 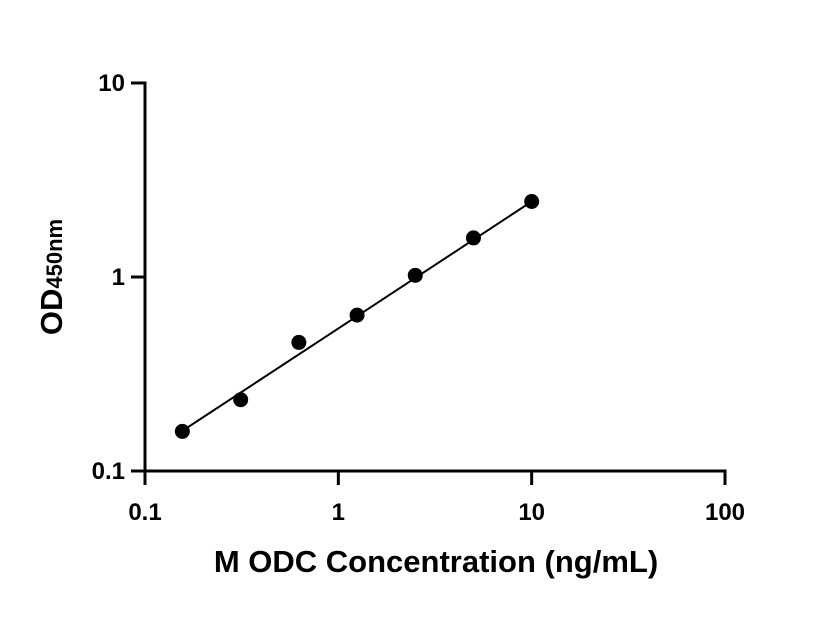 I want to click on x-tick-label: 0.1, so click(x=144, y=512).